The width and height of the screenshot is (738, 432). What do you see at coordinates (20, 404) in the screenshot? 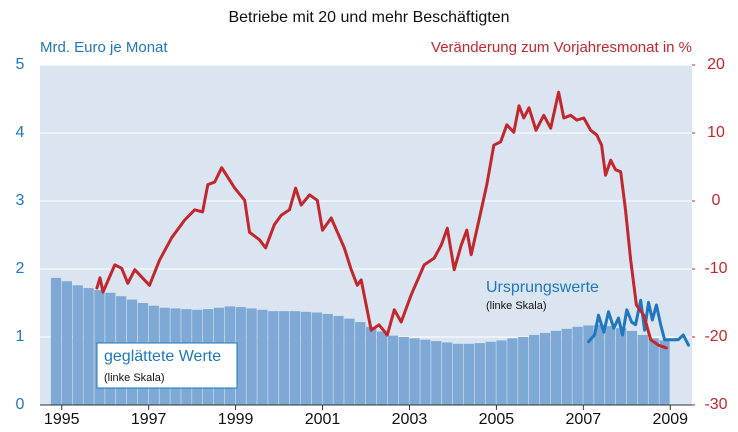
I see `y-tick-label: 0` at bounding box center [20, 404].